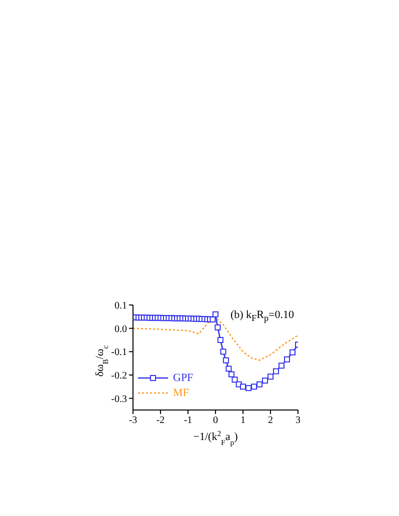 This screenshot has height=516, width=399. Describe the element at coordinates (133, 420) in the screenshot. I see `x-tick-label: -3` at that location.